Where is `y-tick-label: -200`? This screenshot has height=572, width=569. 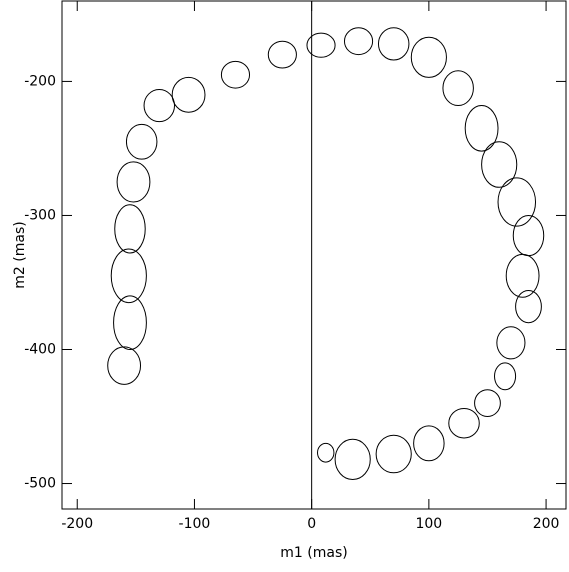
y-tick-label: -200 is located at coordinates (40, 81).